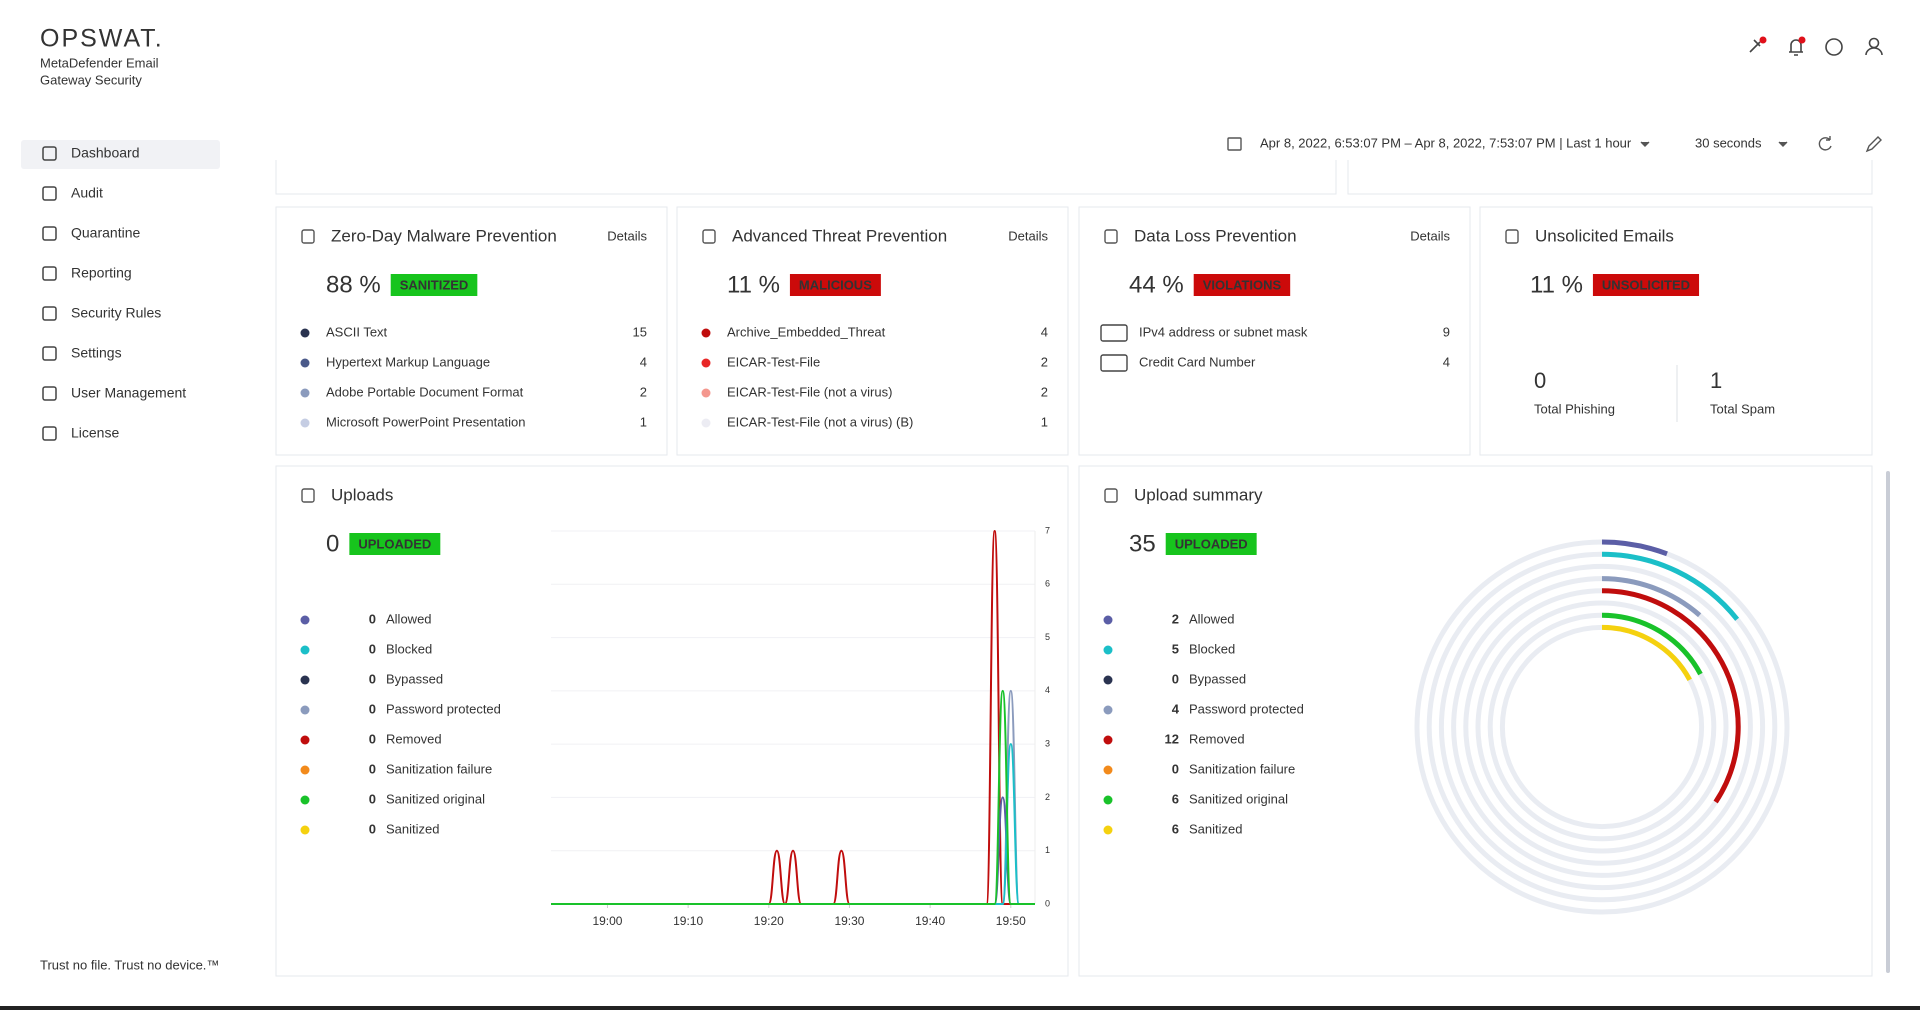 The image size is (1920, 1010). What do you see at coordinates (1755, 46) in the screenshot?
I see `link-icon` at bounding box center [1755, 46].